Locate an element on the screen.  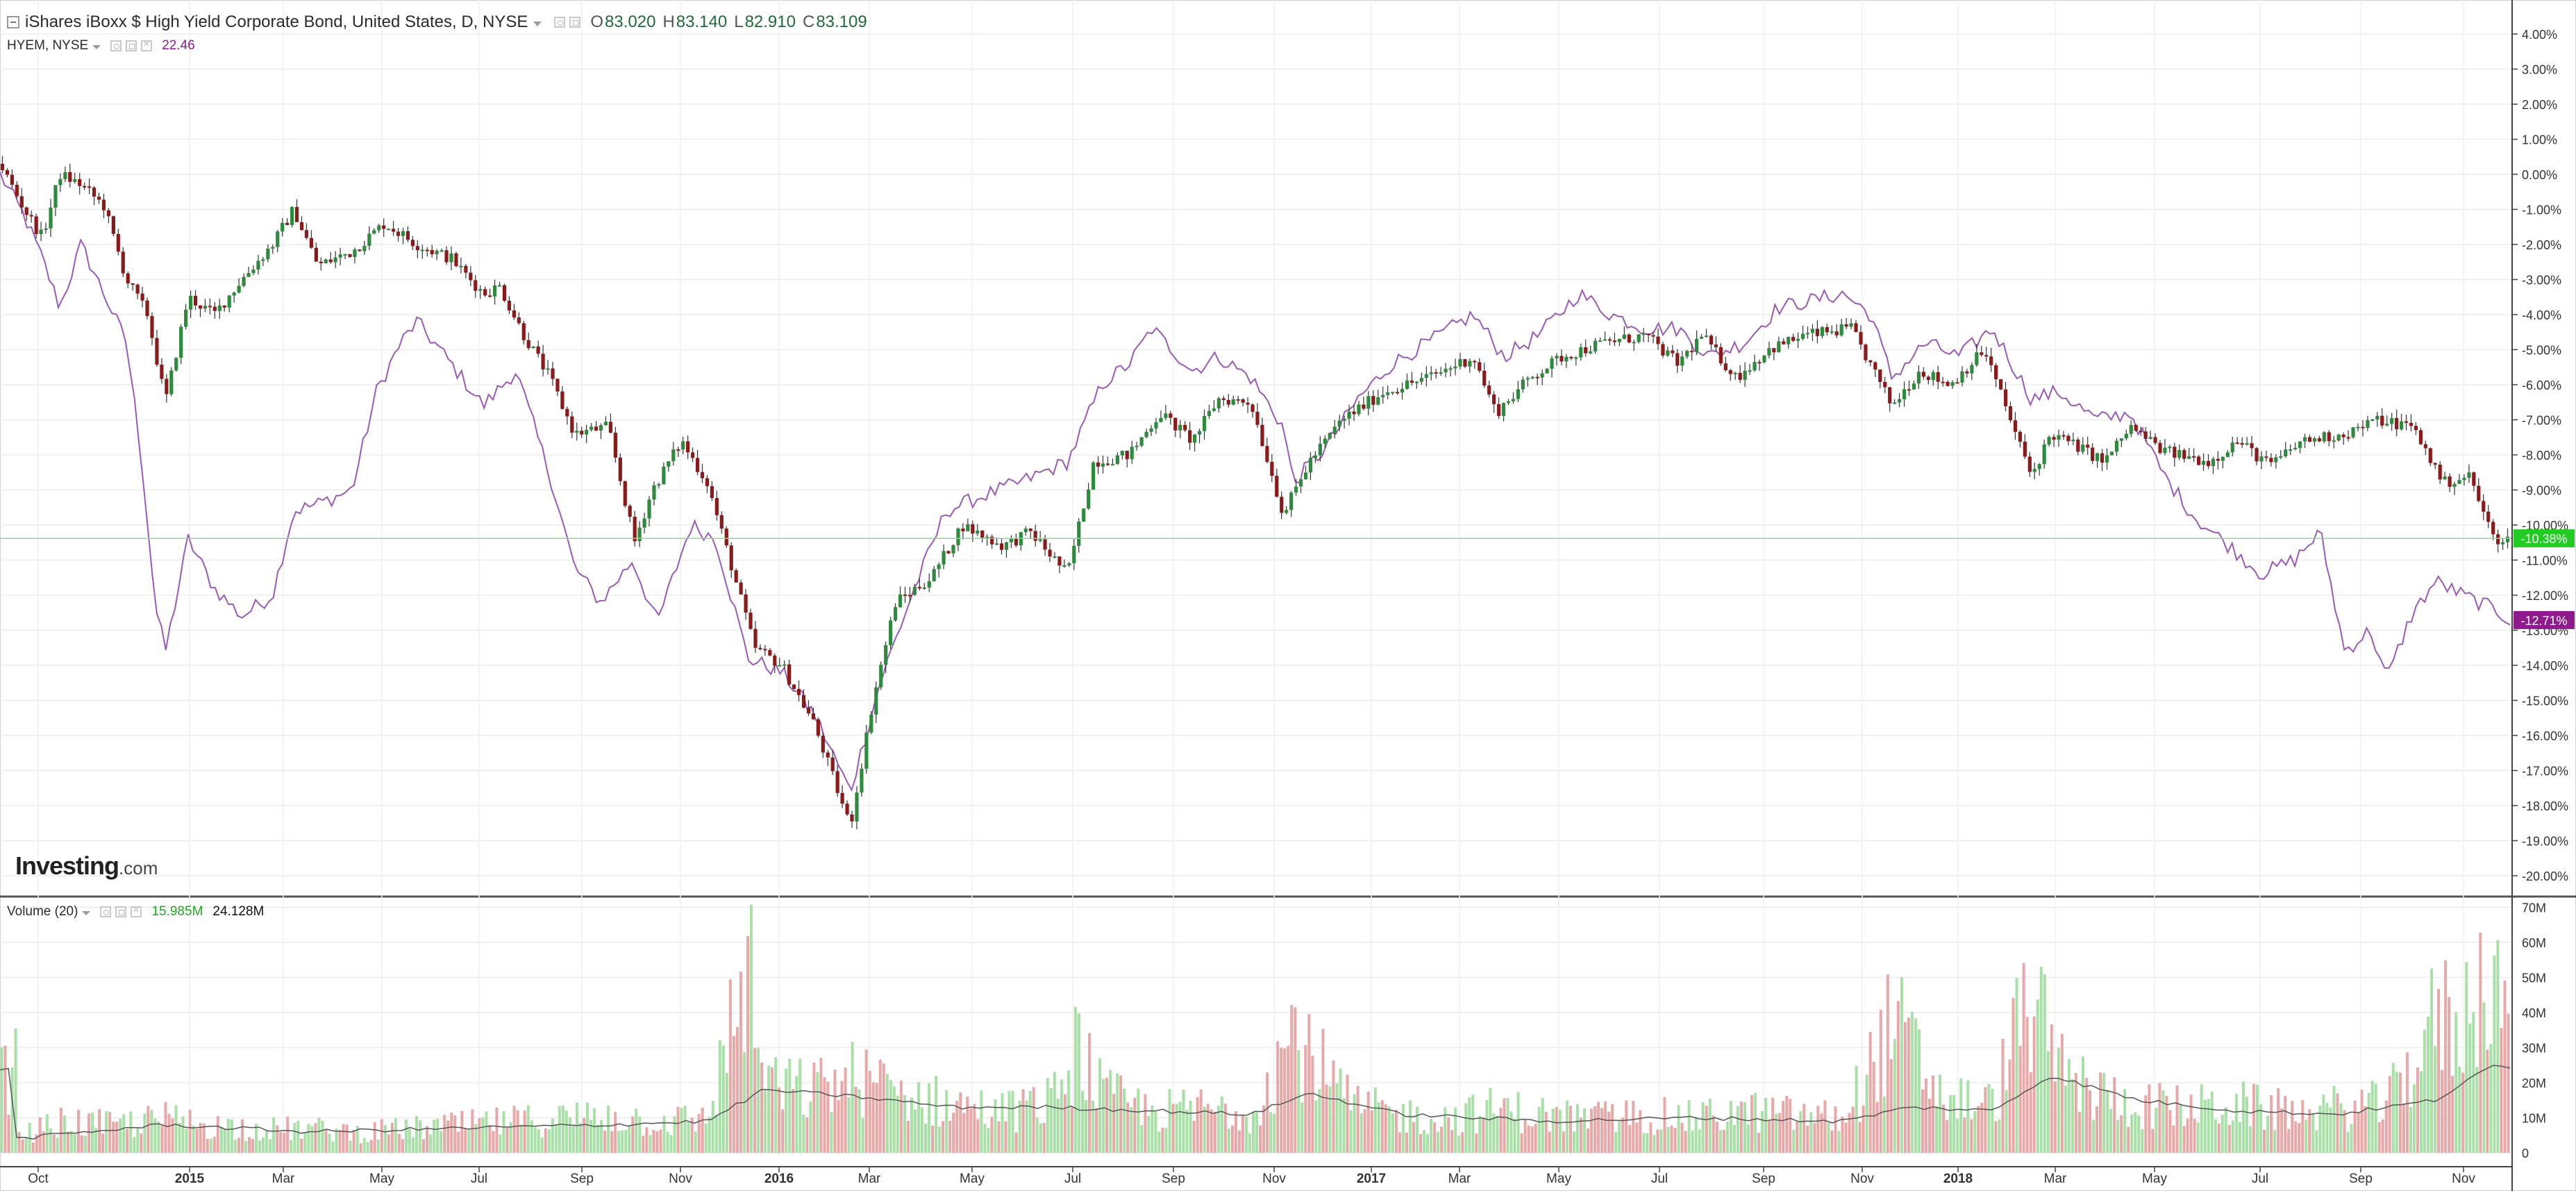
x-tick-label: Sep is located at coordinates (1173, 1179).